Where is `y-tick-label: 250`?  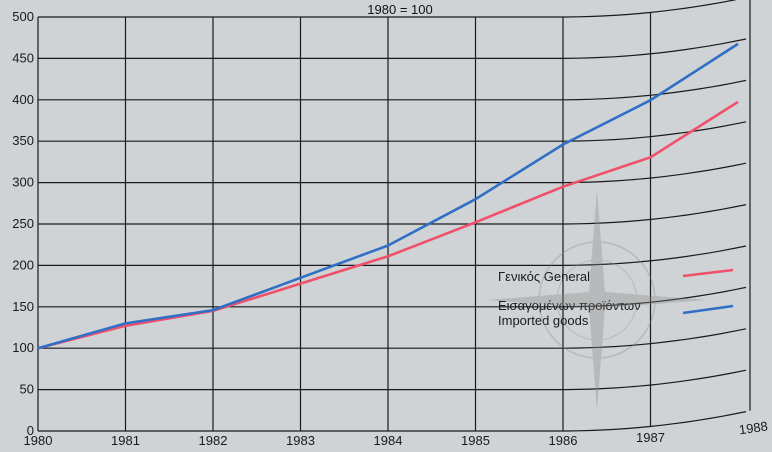
y-tick-label: 250 is located at coordinates (23, 223).